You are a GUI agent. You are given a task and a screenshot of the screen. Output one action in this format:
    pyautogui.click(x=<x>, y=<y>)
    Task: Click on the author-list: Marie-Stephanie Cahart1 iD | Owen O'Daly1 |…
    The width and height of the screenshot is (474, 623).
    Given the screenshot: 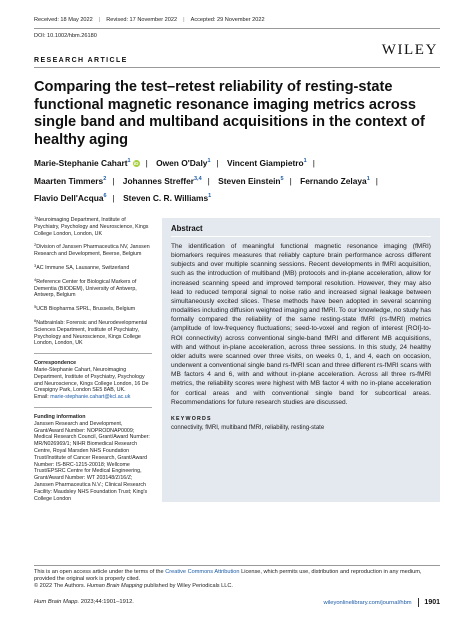 What is the action you would take?
    pyautogui.click(x=239, y=180)
    